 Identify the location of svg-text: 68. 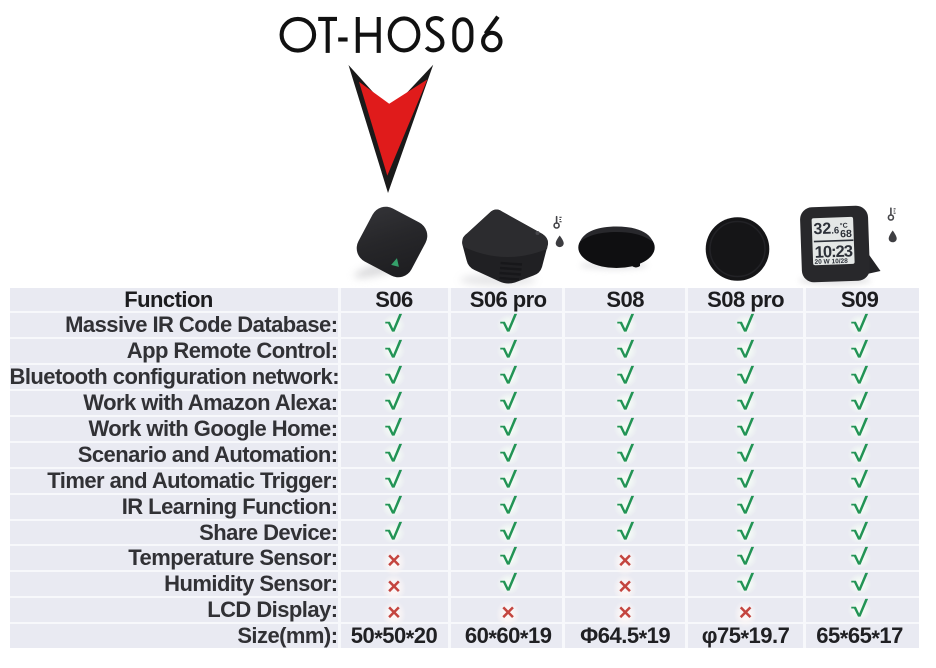
(846, 234).